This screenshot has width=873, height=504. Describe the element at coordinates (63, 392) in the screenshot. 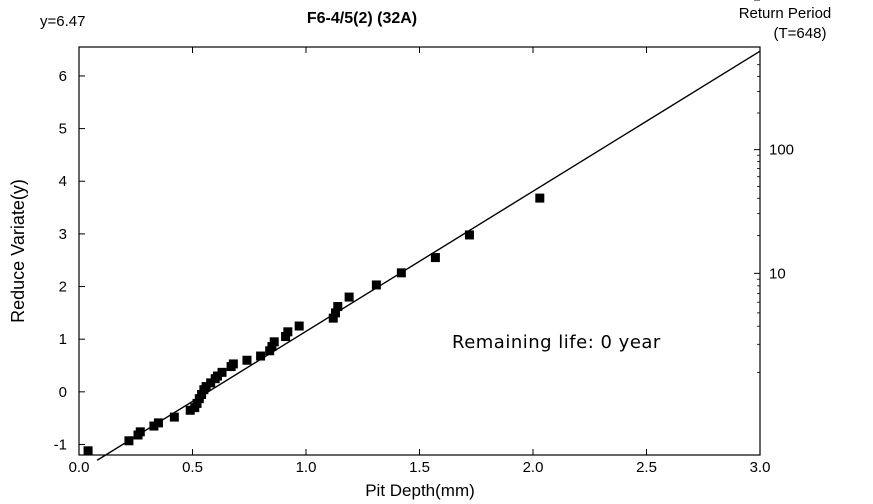

I see `y-tick-label: 0` at that location.